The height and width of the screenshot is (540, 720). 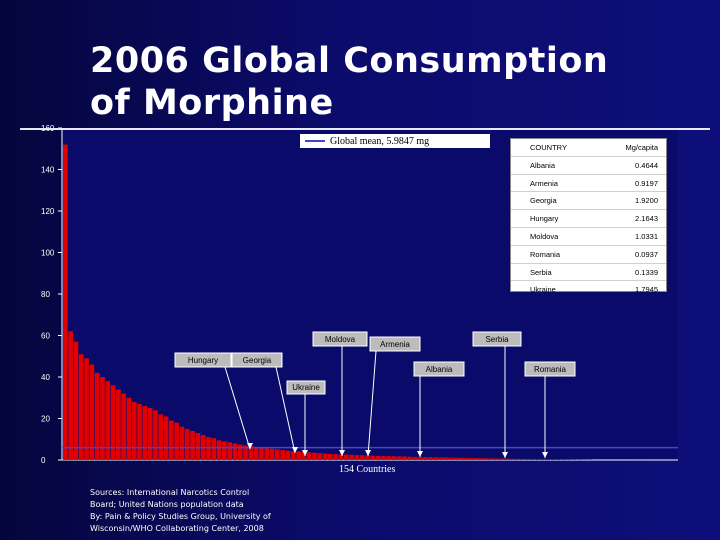 I want to click on table-row: Georgia 1.9200, so click(x=588, y=201).